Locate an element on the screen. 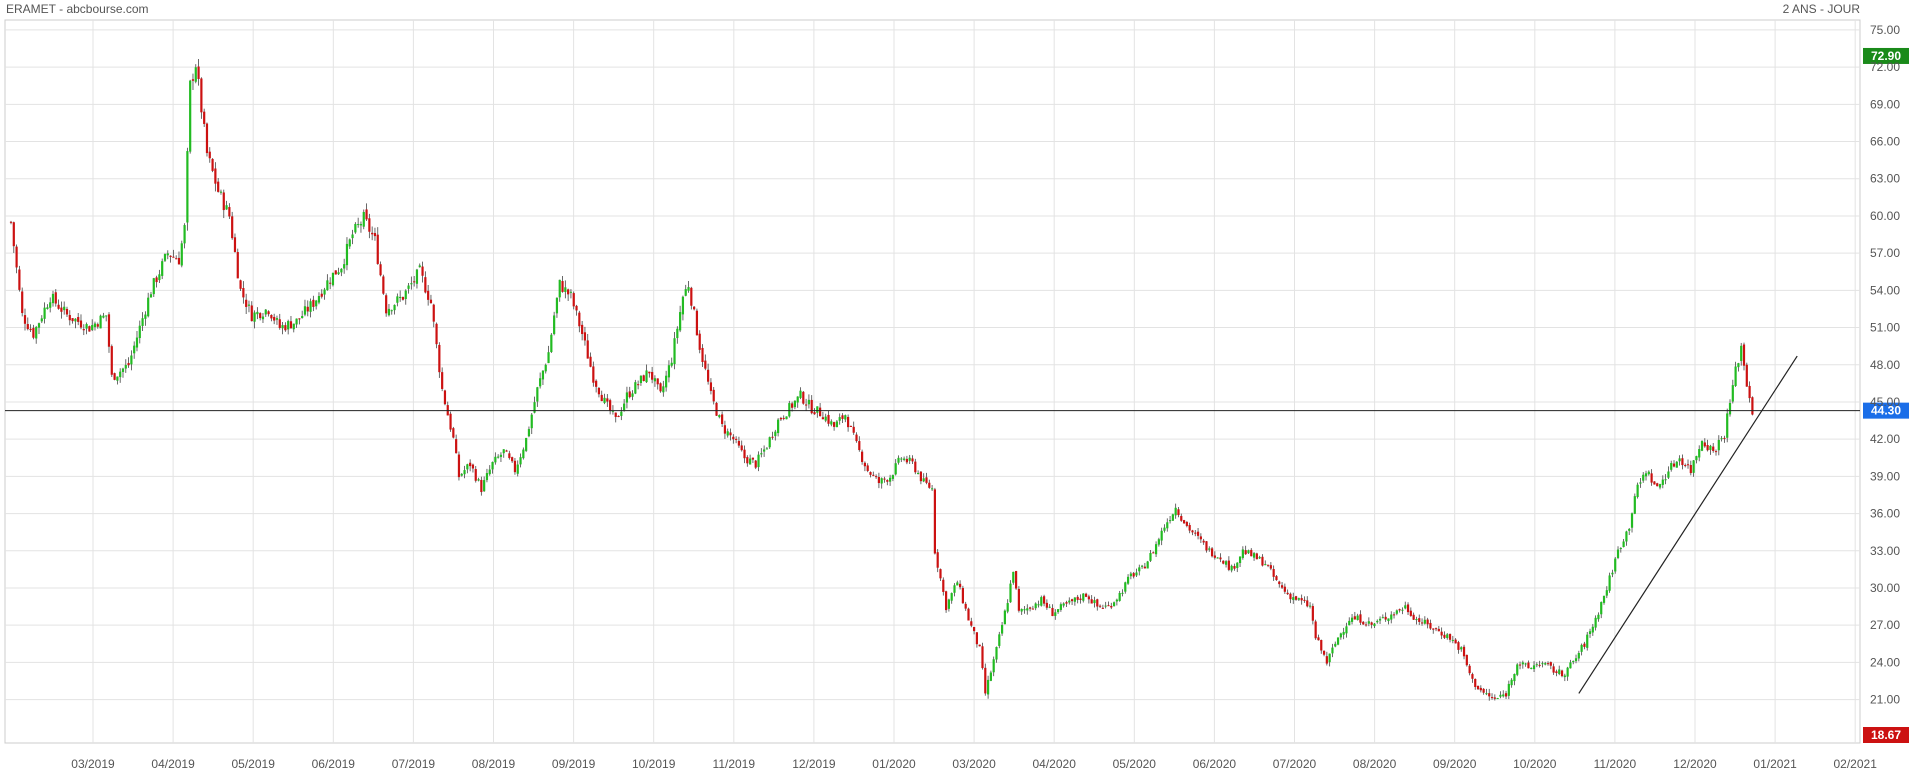 The image size is (1910, 775). y-tick-label: 75.00 is located at coordinates (1885, 30).